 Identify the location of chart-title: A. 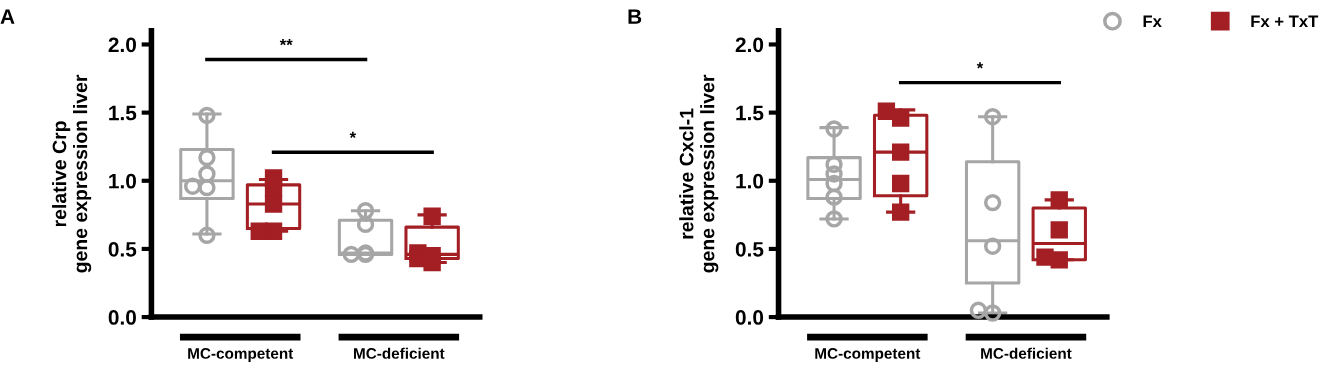
(7, 16).